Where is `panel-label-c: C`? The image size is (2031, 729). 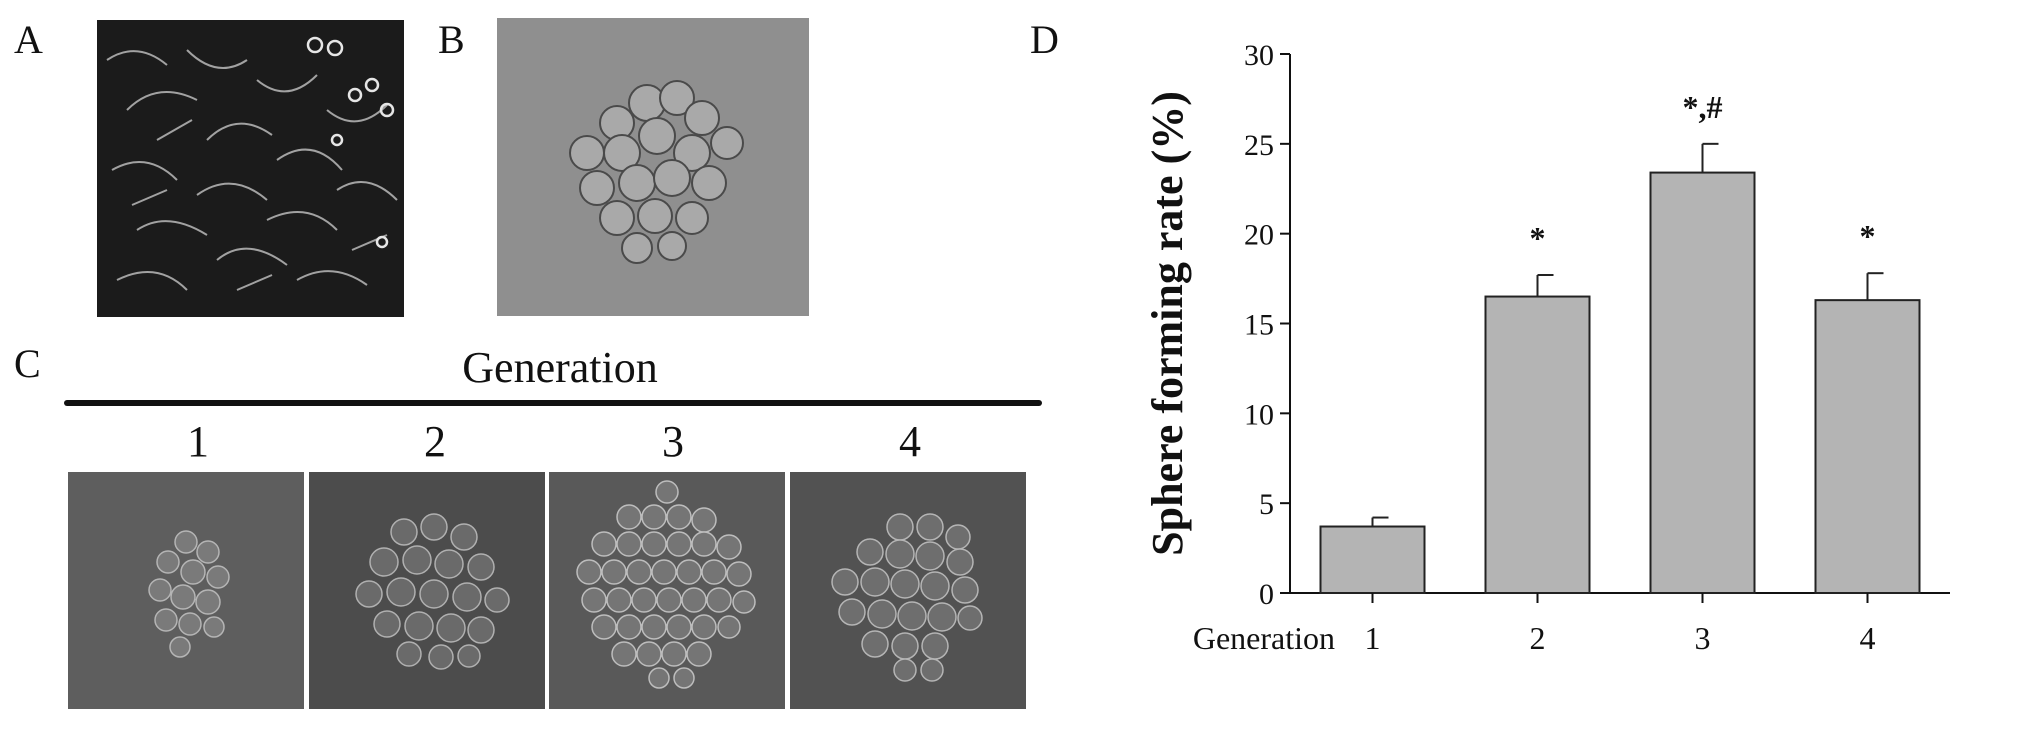 panel-label-c: C is located at coordinates (27, 363).